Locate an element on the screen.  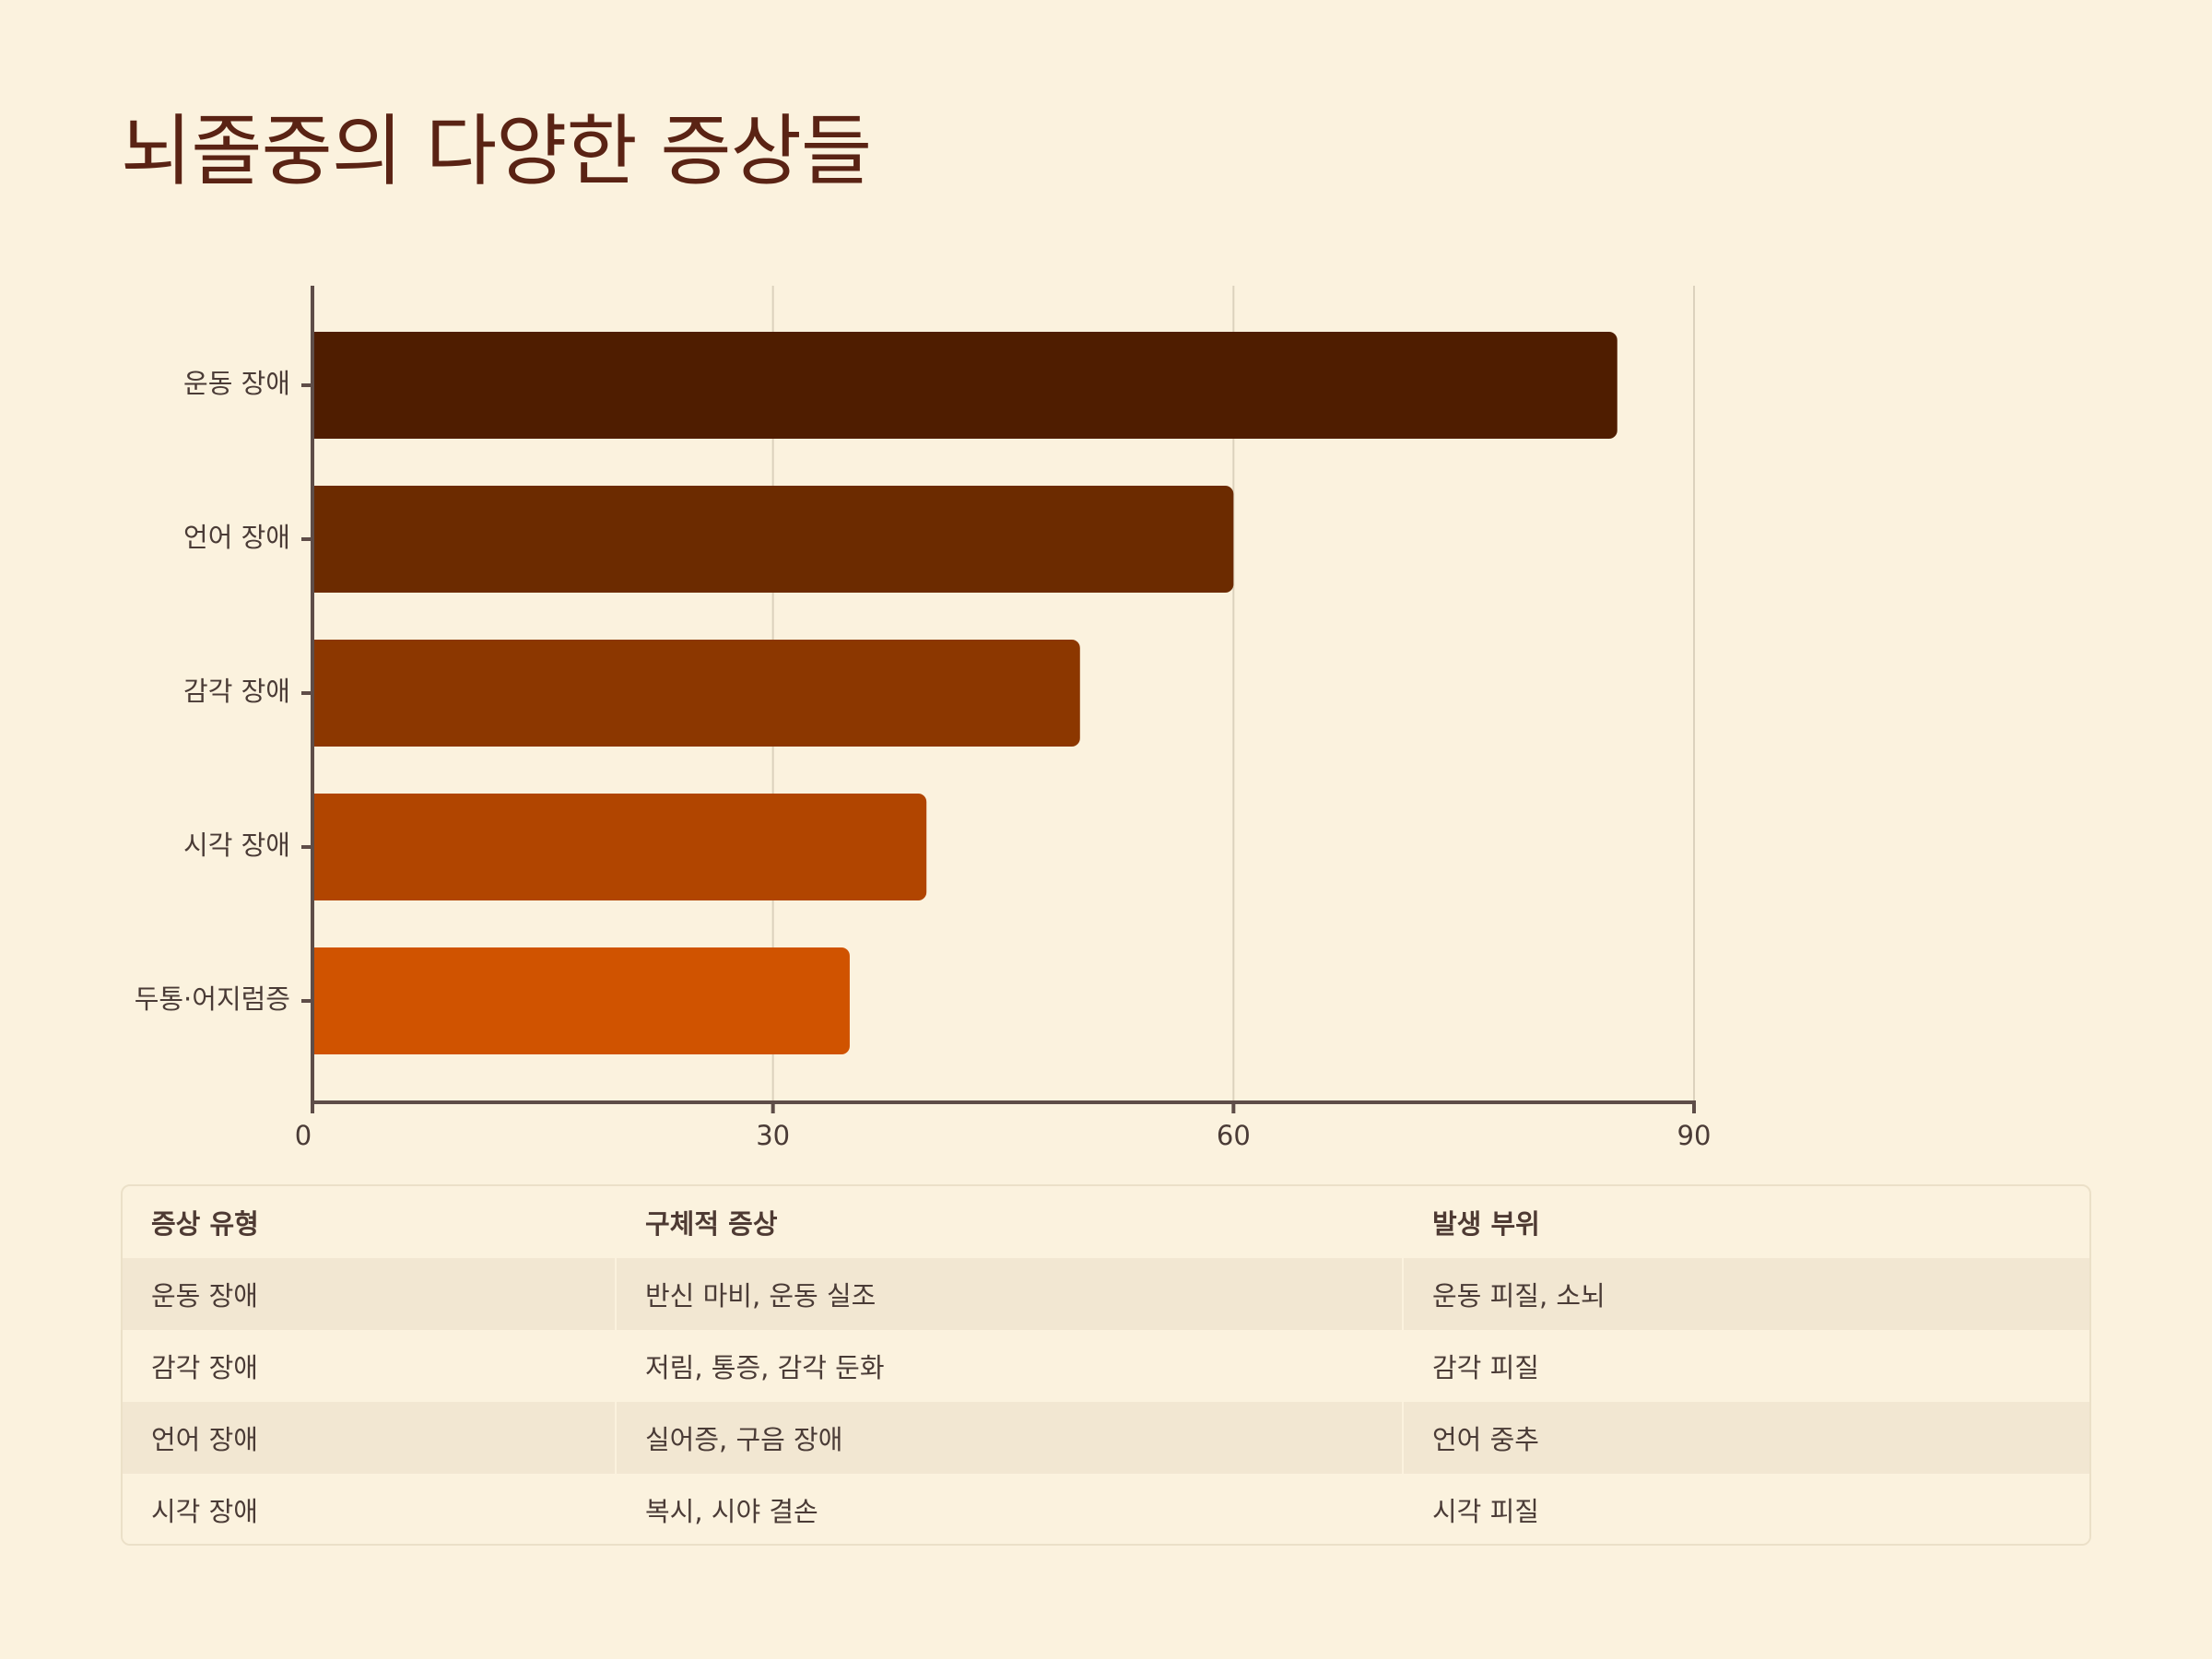
table-cell: 복시, 시야 결손 is located at coordinates (1009, 1509).